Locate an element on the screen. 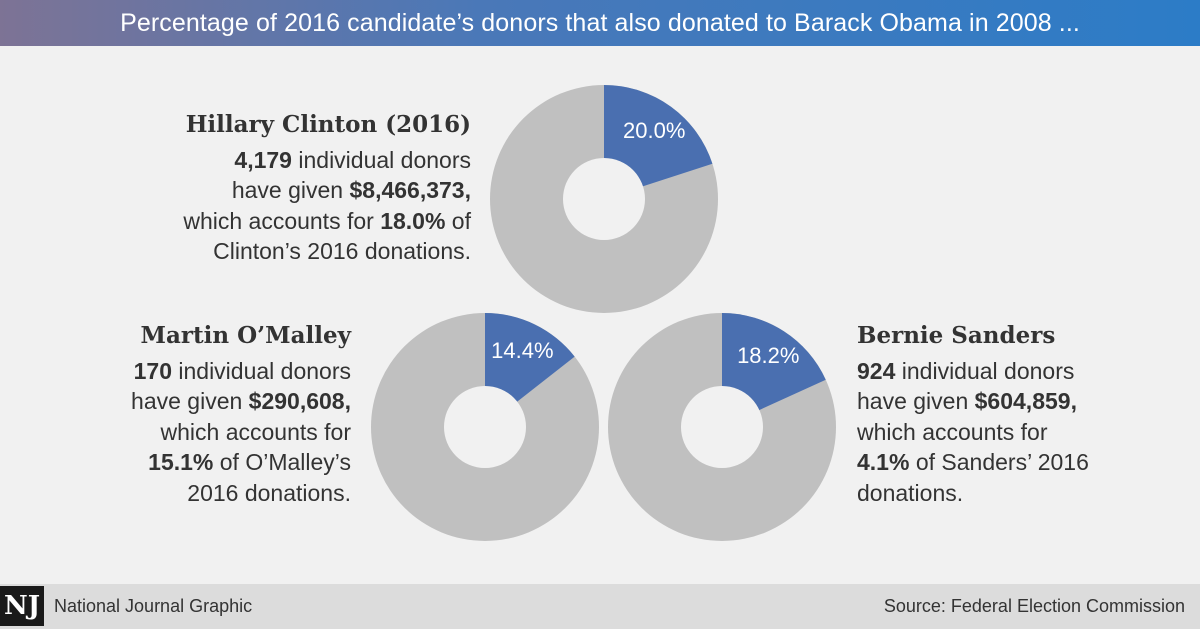 The height and width of the screenshot is (629, 1200). slice-label-sanders: 18.2% is located at coordinates (768, 355).